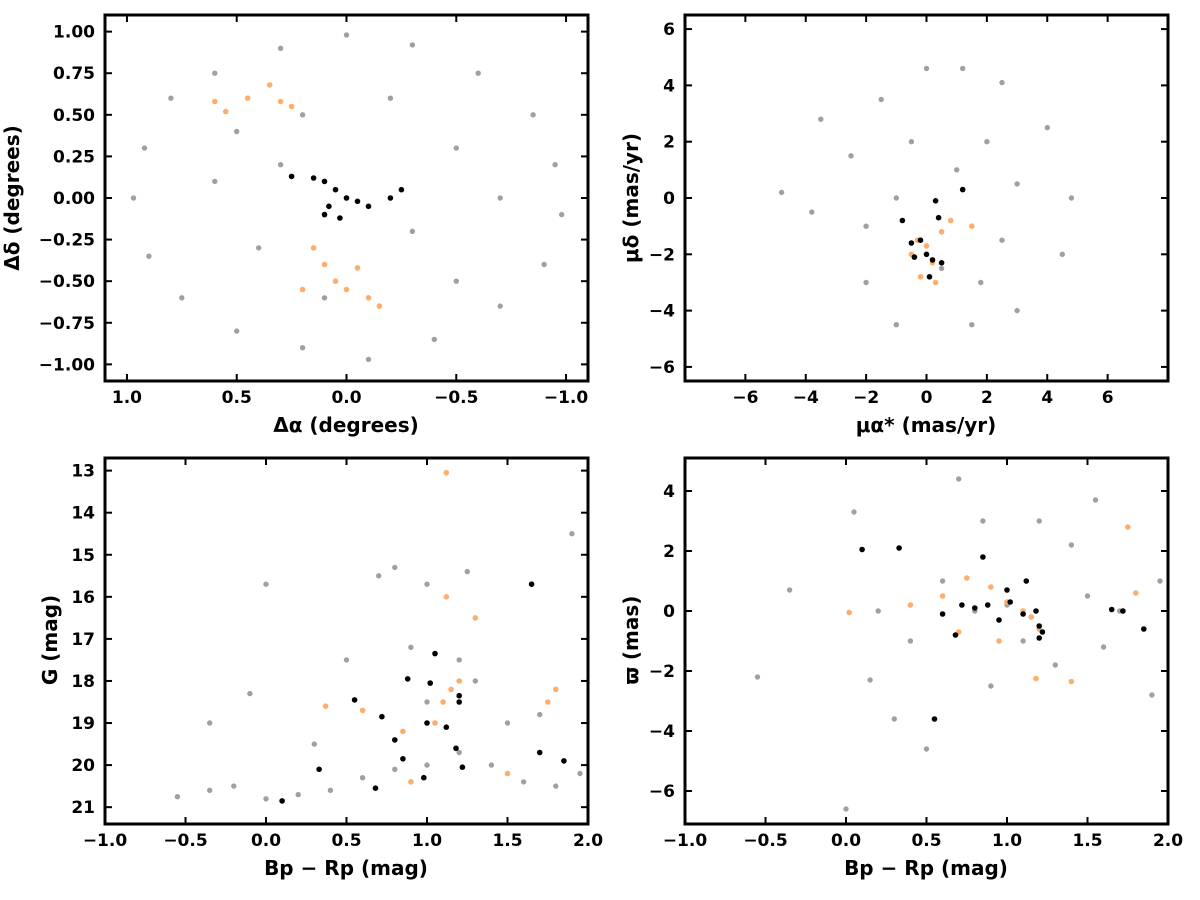  I want to click on y-axis-label: G (mag), so click(50, 640).